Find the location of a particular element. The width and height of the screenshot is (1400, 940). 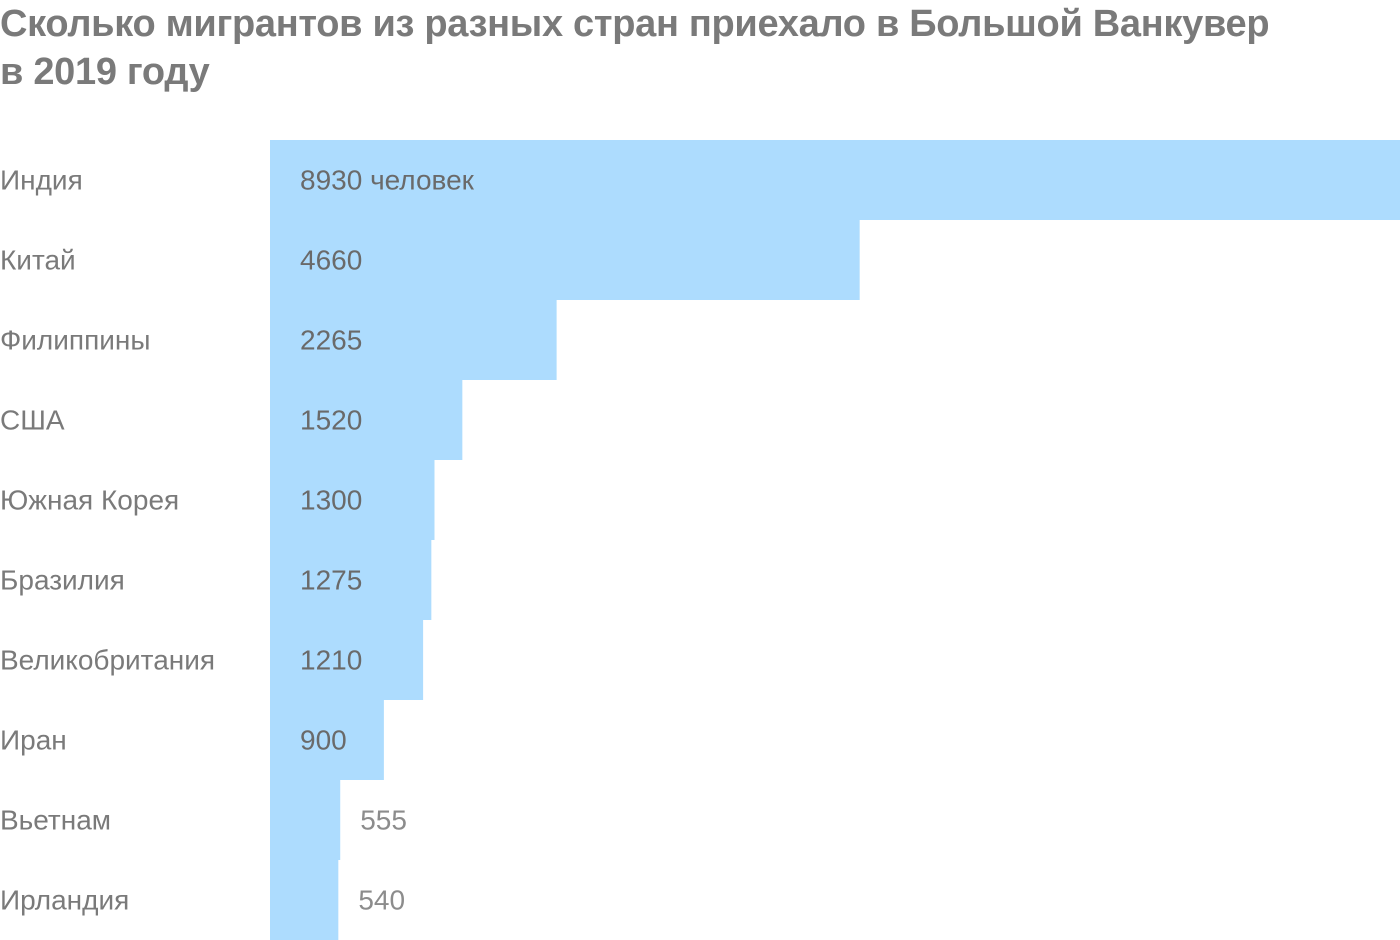

value-label-5: 1275 is located at coordinates (331, 580).